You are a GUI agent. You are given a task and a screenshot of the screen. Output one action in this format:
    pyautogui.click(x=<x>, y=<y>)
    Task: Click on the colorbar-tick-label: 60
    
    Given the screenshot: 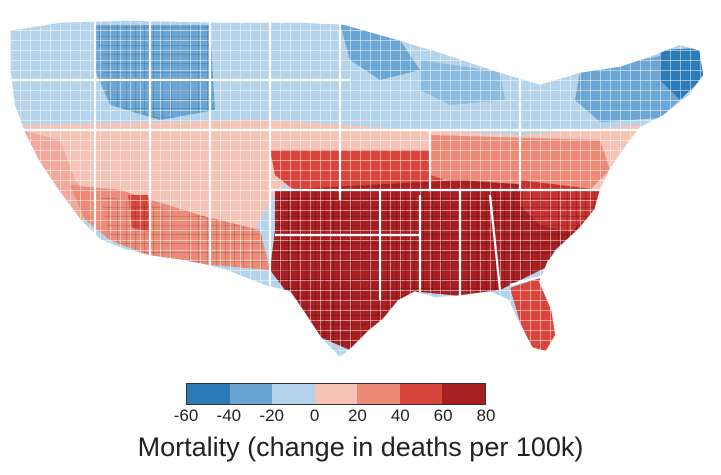 What is the action you would take?
    pyautogui.click(x=443, y=415)
    